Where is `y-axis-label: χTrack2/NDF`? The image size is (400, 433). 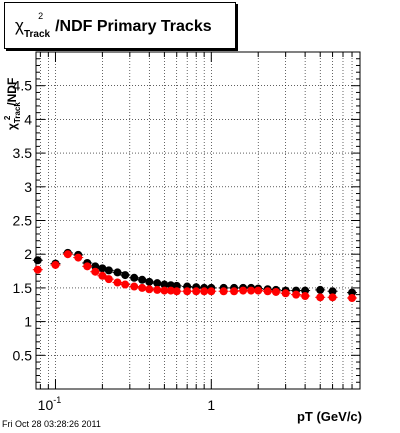 y-axis-label: χTrack2/NDF is located at coordinates (12, 104).